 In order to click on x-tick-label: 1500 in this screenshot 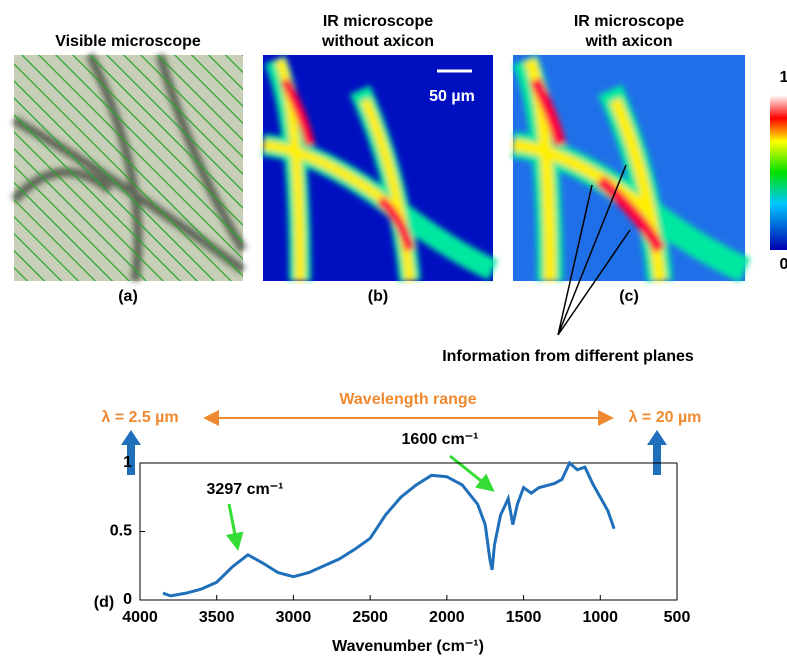, I will do `click(524, 617)`.